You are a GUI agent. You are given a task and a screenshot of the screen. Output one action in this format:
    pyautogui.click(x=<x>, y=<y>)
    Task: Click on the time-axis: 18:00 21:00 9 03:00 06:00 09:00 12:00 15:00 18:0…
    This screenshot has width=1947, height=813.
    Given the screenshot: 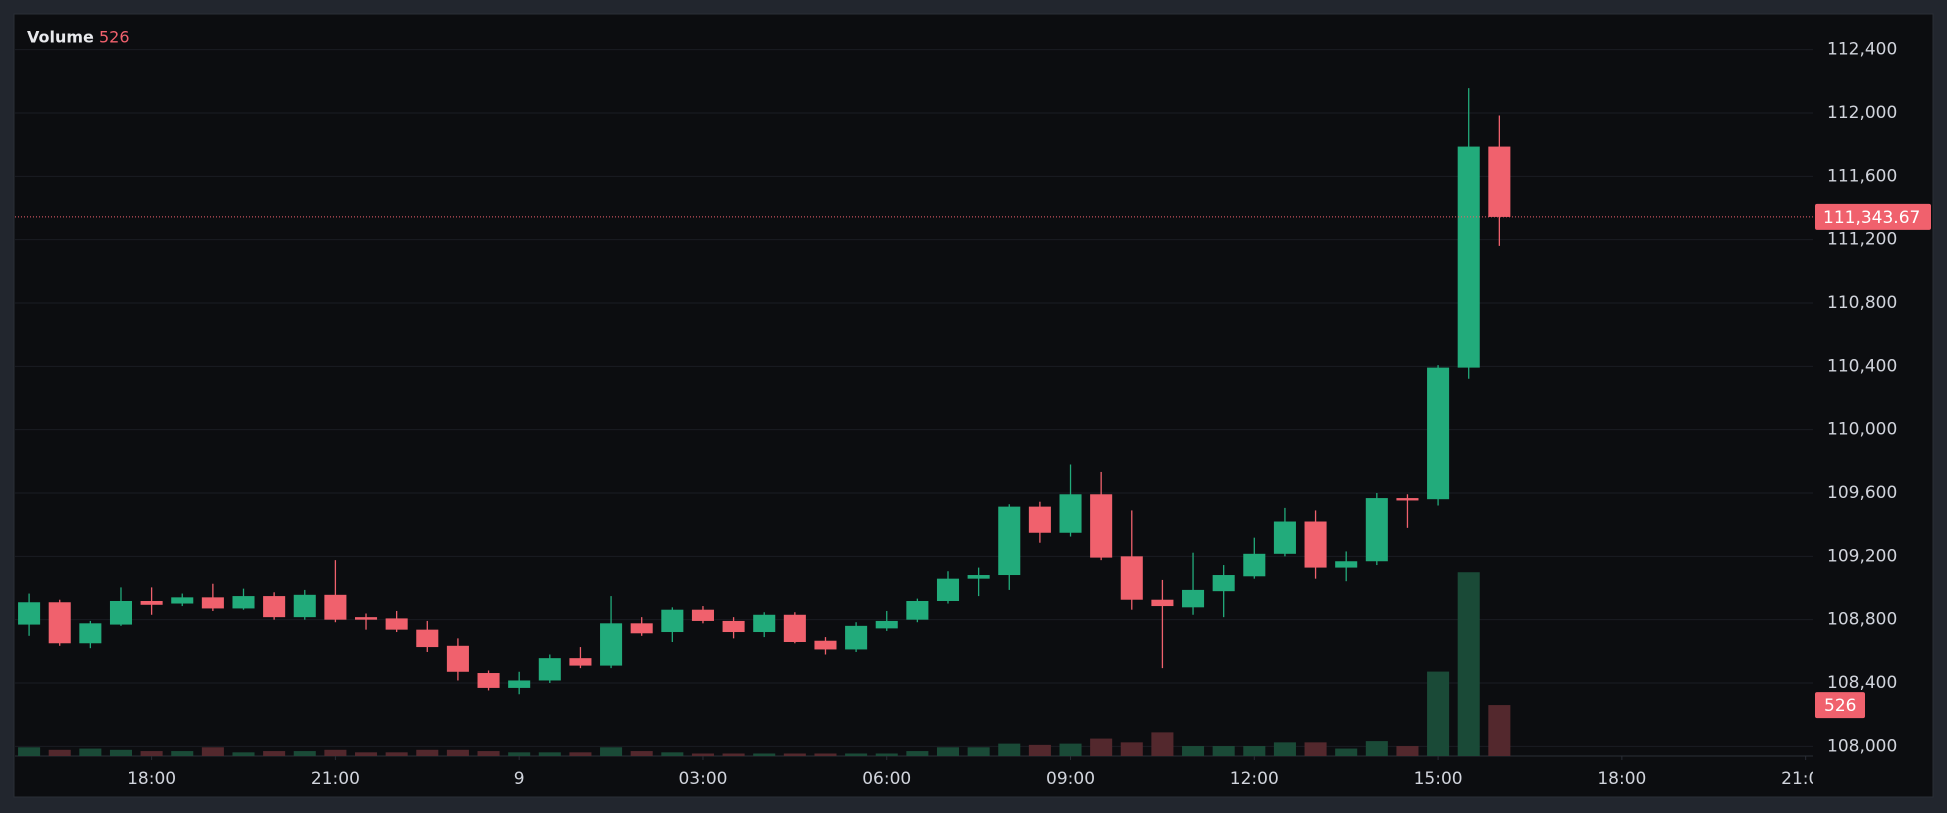 What is the action you would take?
    pyautogui.click(x=978, y=772)
    